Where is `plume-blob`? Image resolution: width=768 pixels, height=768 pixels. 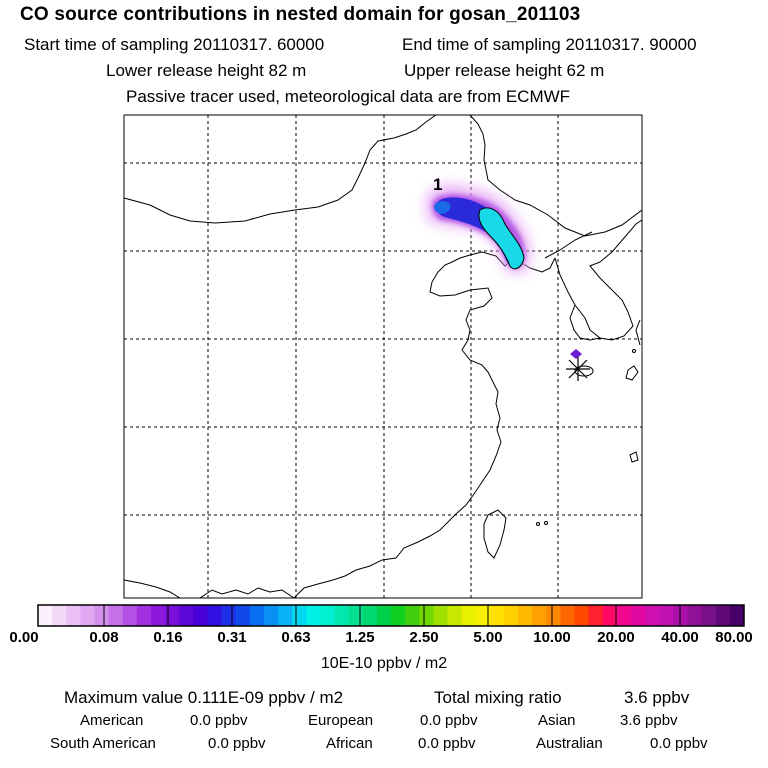 plume-blob is located at coordinates (442, 207).